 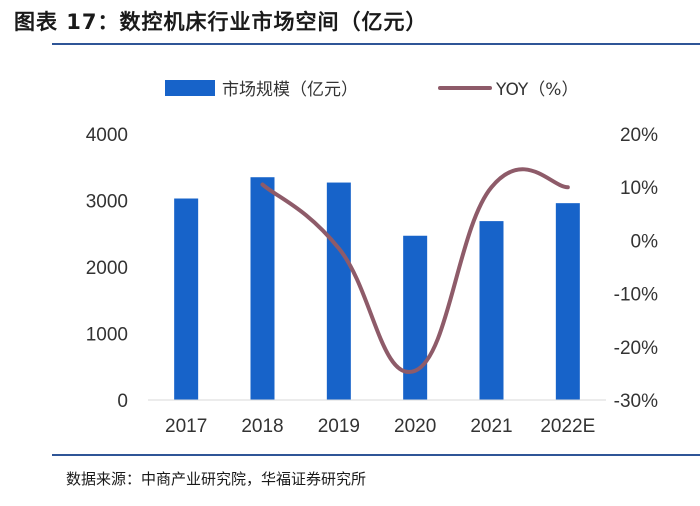 I want to click on source-divider, so click(x=376, y=455).